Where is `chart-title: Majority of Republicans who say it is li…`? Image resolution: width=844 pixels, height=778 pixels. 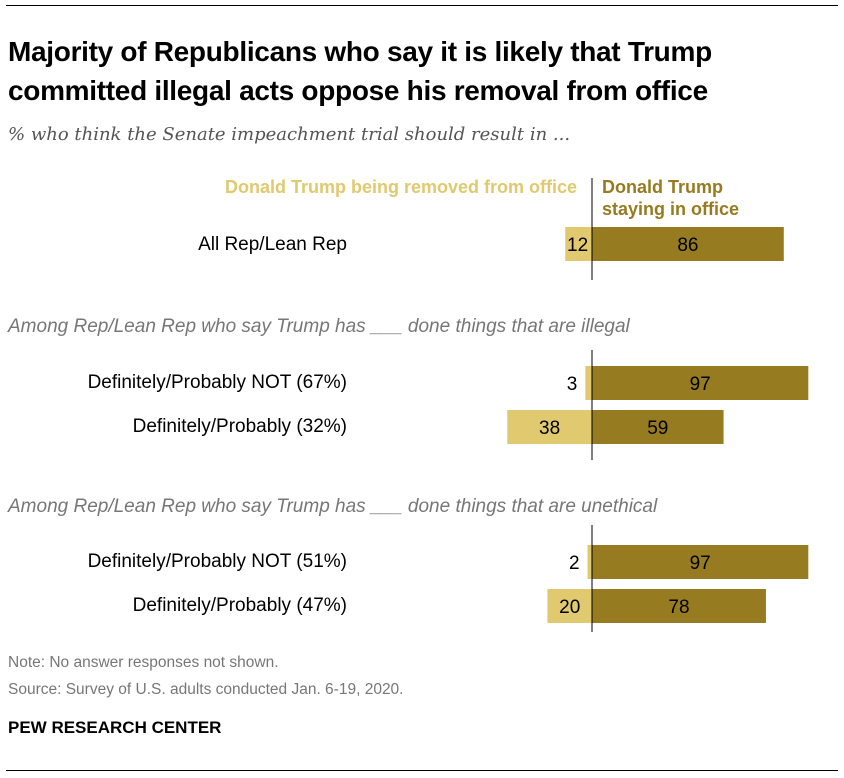
chart-title: Majority of Republicans who say it is li… is located at coordinates (360, 71).